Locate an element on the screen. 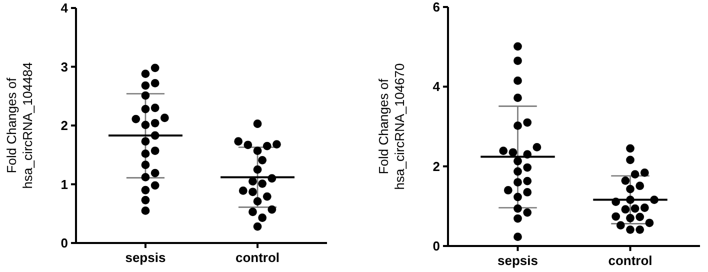  y-tick-label: 1 is located at coordinates (64, 184).